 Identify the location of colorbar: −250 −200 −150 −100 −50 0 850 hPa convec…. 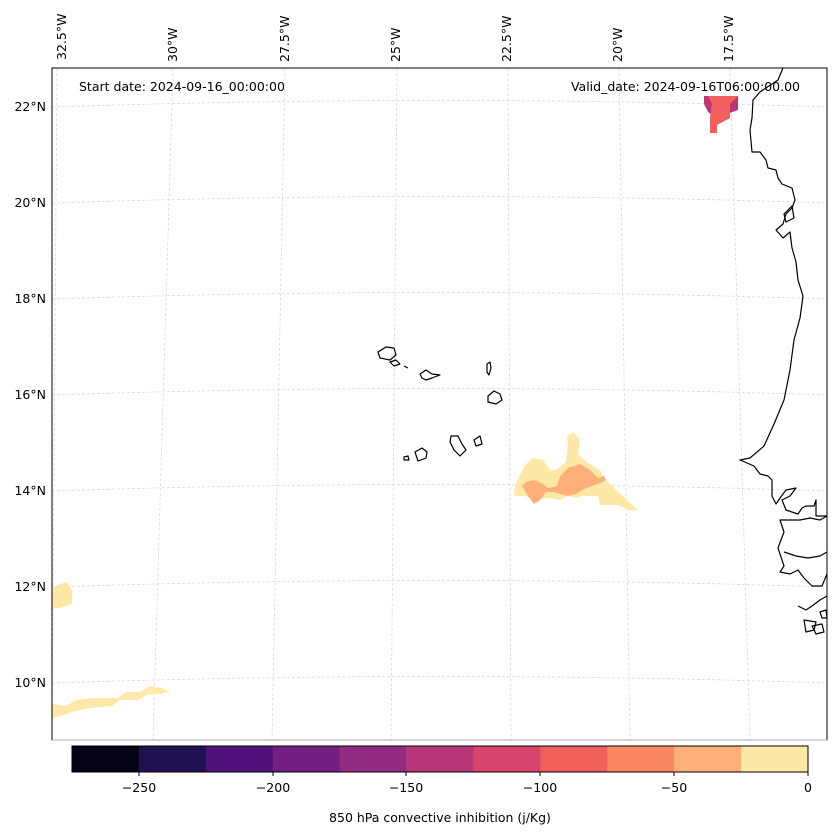
(441, 785).